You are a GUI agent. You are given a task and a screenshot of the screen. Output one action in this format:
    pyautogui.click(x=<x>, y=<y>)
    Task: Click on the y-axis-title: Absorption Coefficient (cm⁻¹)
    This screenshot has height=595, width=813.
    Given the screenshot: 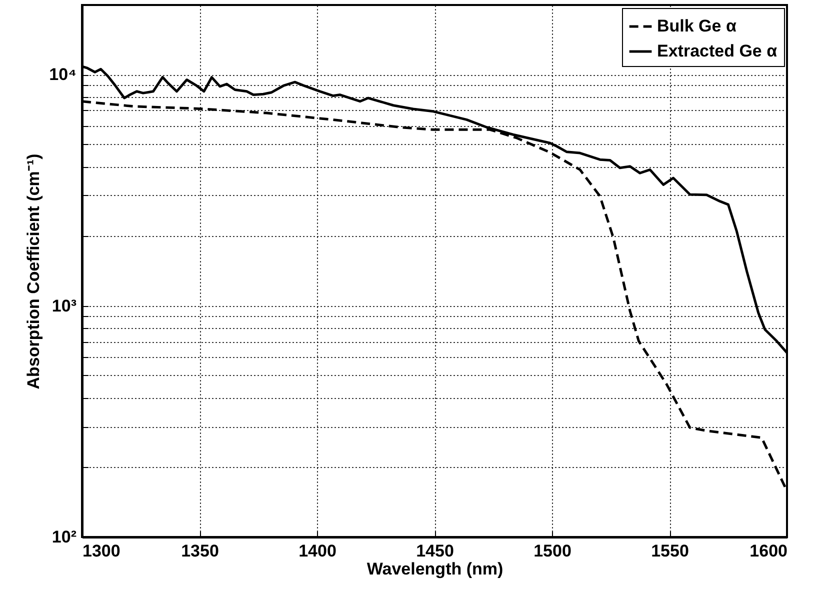 What is the action you would take?
    pyautogui.click(x=34, y=272)
    